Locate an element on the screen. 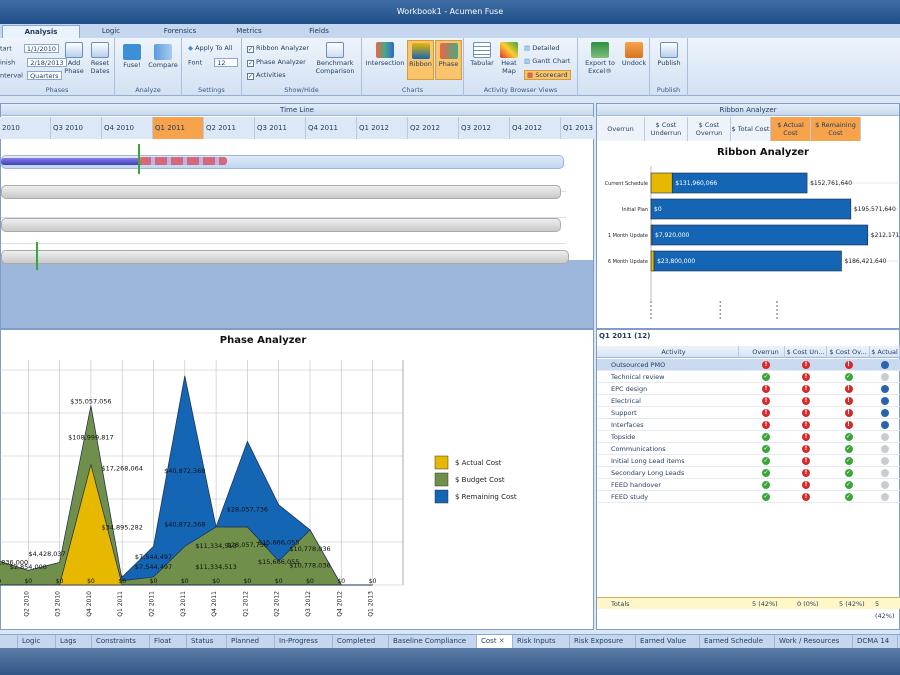 This screenshot has width=900, height=675. ribbon-chart-category-label: 6 Month Update is located at coordinates (628, 262).